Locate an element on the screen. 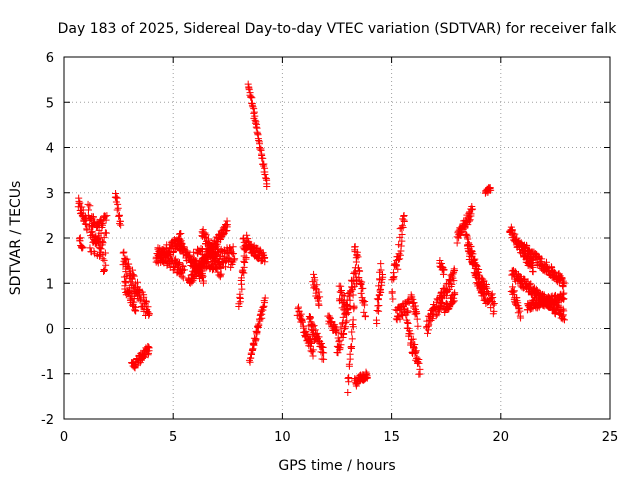  x-tick-label: 0 is located at coordinates (64, 437).